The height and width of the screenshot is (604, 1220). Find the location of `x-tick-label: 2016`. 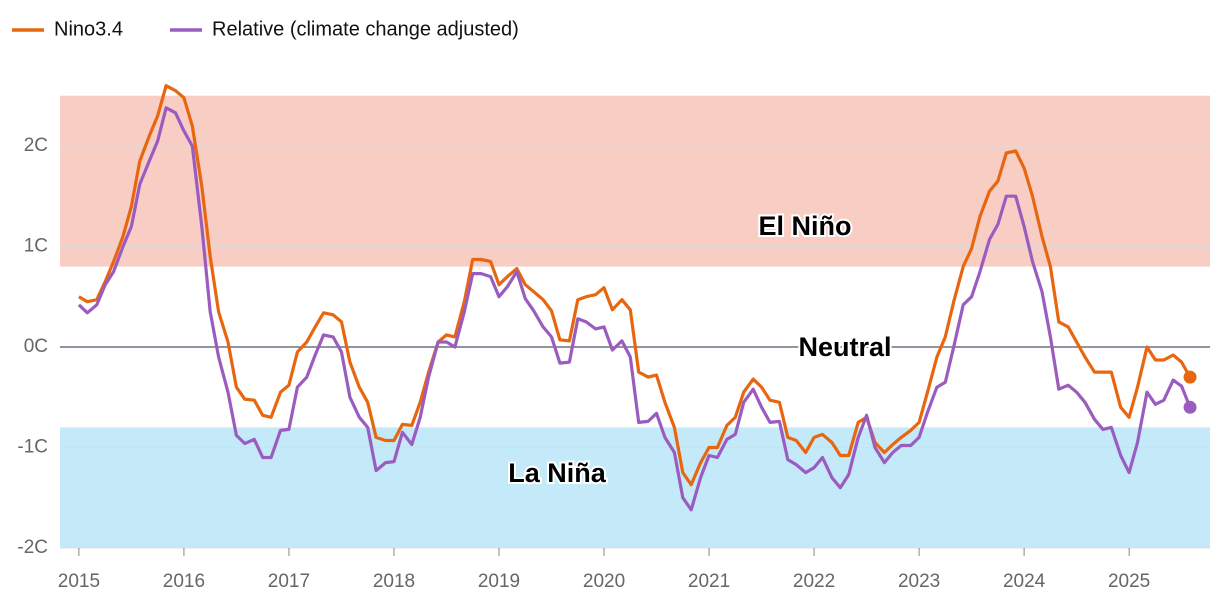

x-tick-label: 2016 is located at coordinates (184, 581).